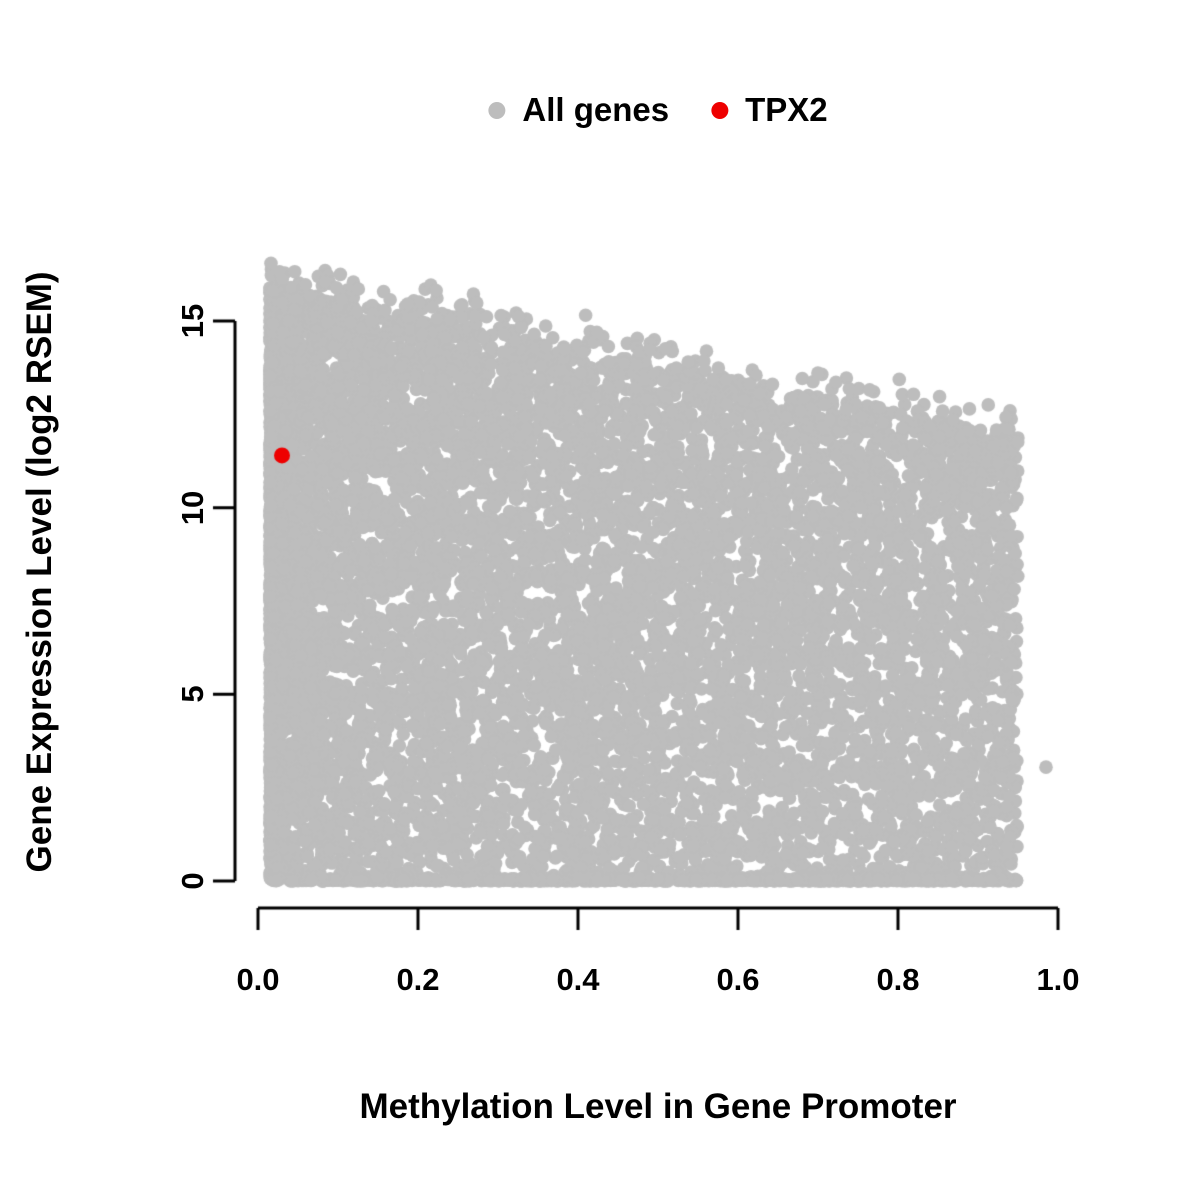  What do you see at coordinates (192, 321) in the screenshot?
I see `y-tick-label-3: 15` at bounding box center [192, 321].